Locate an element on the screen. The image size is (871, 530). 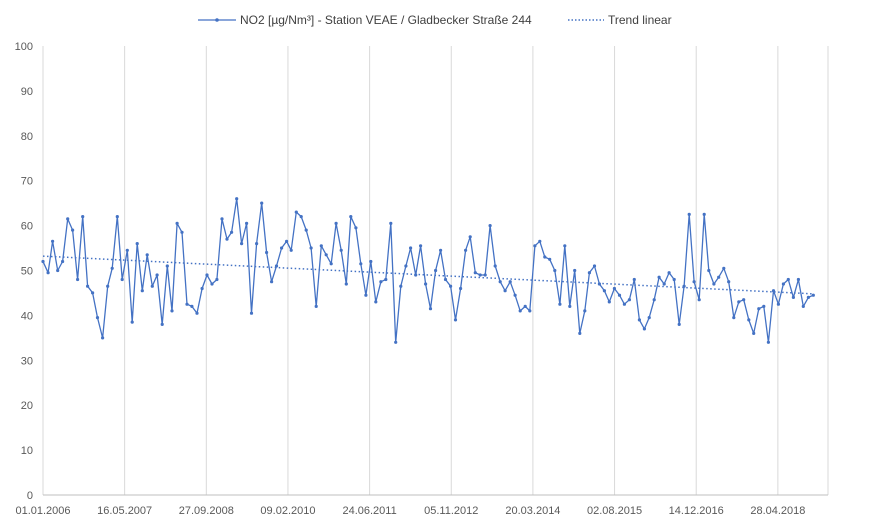
y-tick-label: 90 is located at coordinates (27, 92).